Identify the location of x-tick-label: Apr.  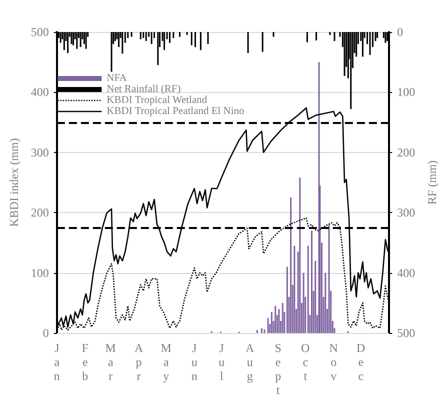
(139, 362).